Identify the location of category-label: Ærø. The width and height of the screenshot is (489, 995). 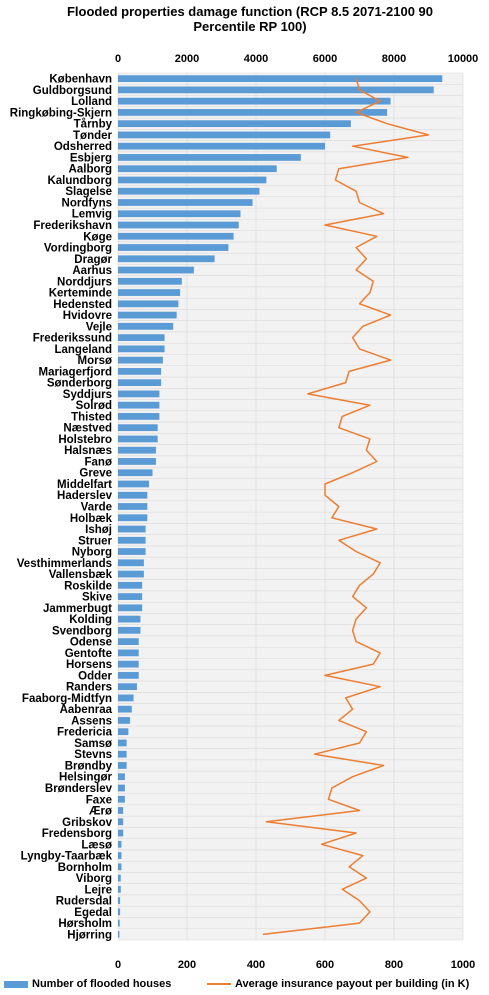
(100, 812).